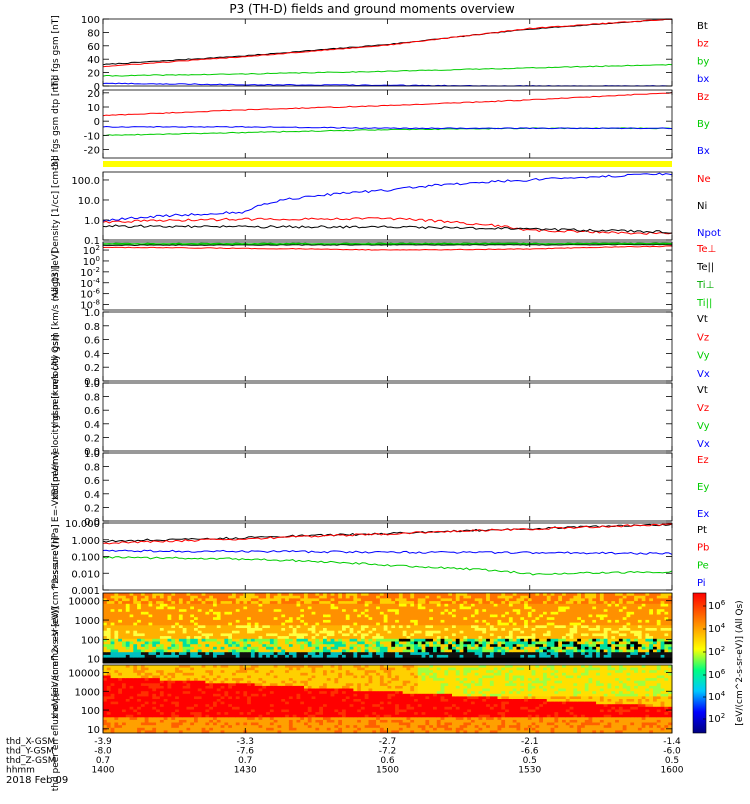 Image resolution: width=750 pixels, height=804 pixels. Describe the element at coordinates (716, 718) in the screenshot. I see `colorbar-tick-label: 10²` at that location.